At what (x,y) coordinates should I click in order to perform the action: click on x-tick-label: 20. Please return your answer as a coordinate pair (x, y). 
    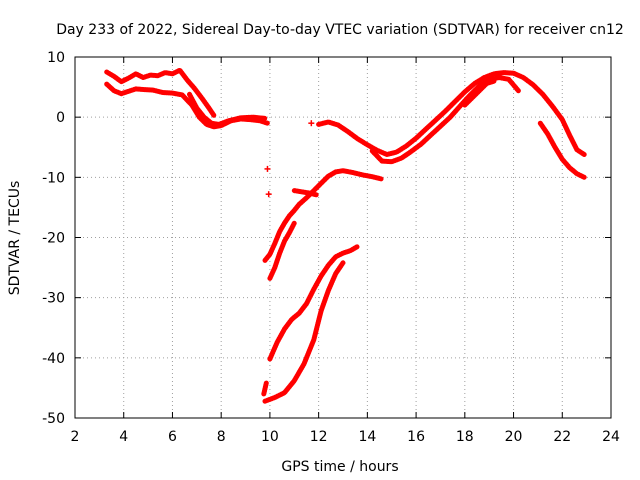
    Looking at the image, I should click on (514, 437).